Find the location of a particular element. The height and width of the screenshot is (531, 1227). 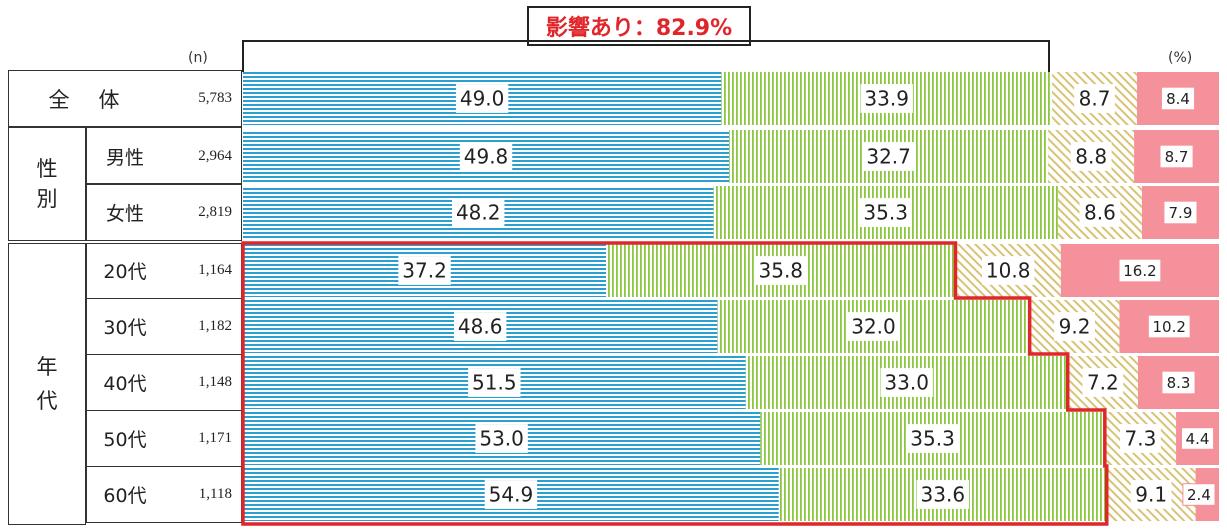

group-label-gender: 性別 is located at coordinates (47, 184).